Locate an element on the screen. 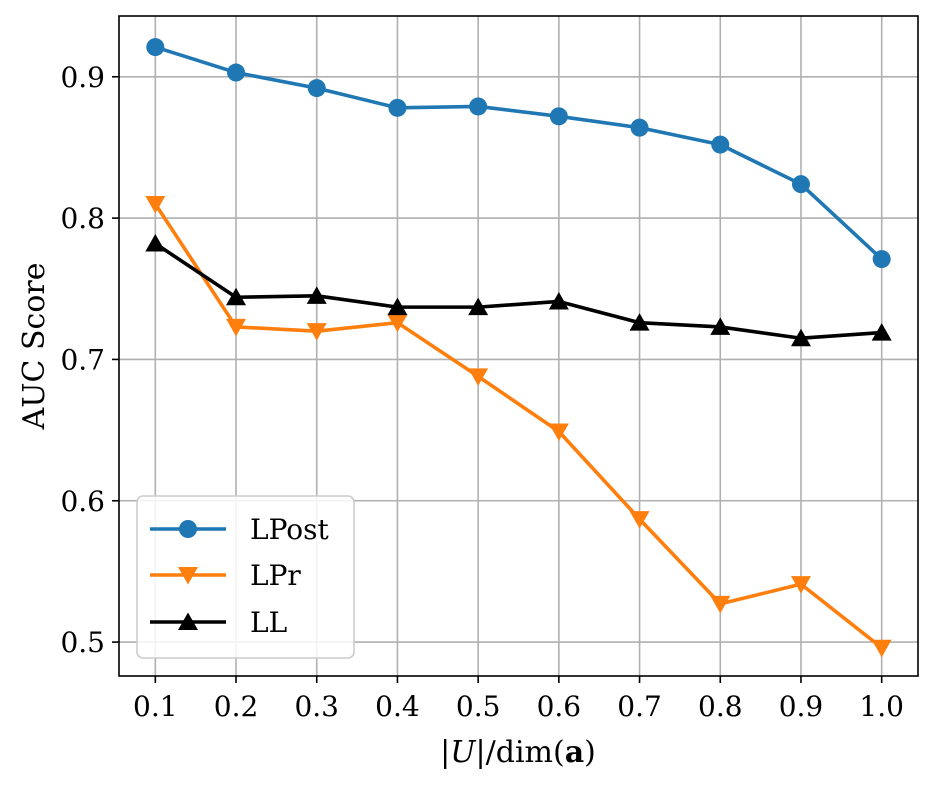 The image size is (935, 788). y-tick-label: 0.8 is located at coordinates (82, 218).